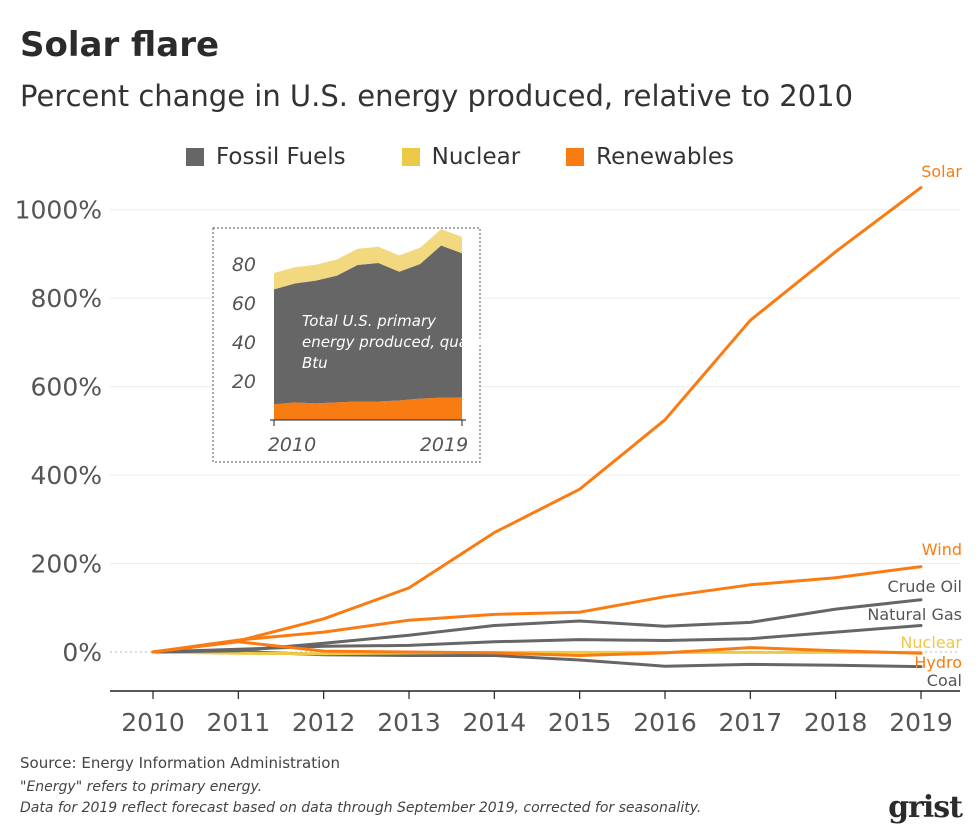 The width and height of the screenshot is (980, 840). Describe the element at coordinates (942, 549) in the screenshot. I see `series-label-wind: Wind` at that location.